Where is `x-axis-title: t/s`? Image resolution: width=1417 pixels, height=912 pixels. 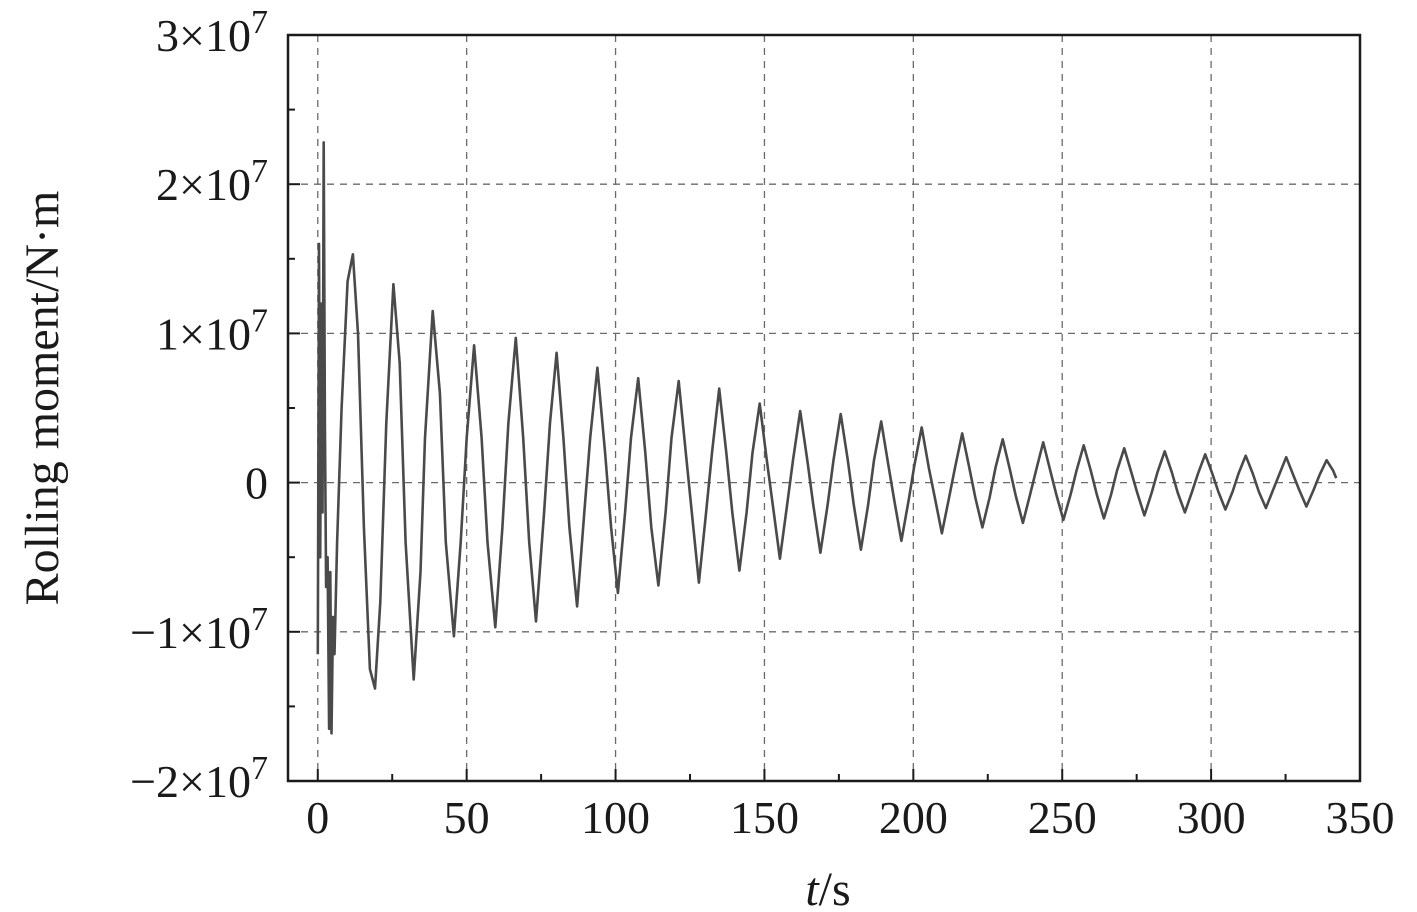 x-axis-title: t/s is located at coordinates (827, 887).